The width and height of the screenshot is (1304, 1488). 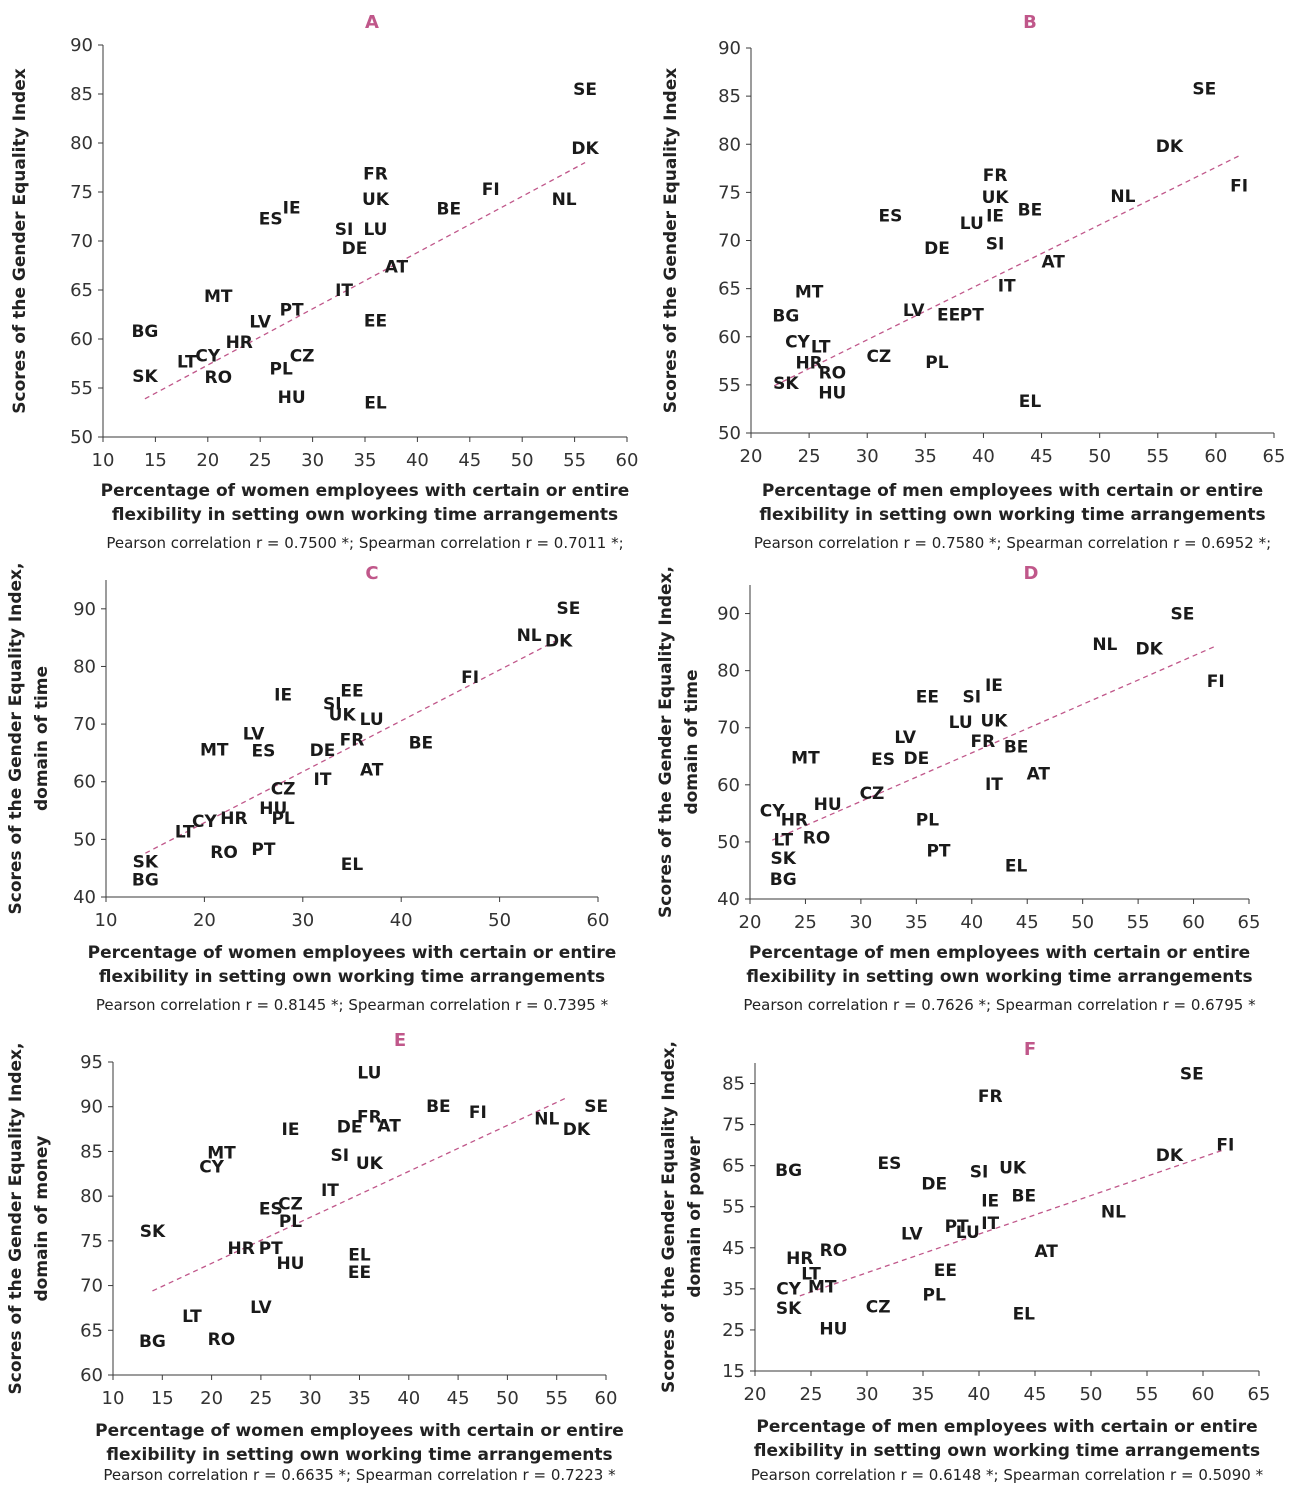 What do you see at coordinates (260, 1398) in the screenshot?
I see `x-tick-label: 25` at bounding box center [260, 1398].